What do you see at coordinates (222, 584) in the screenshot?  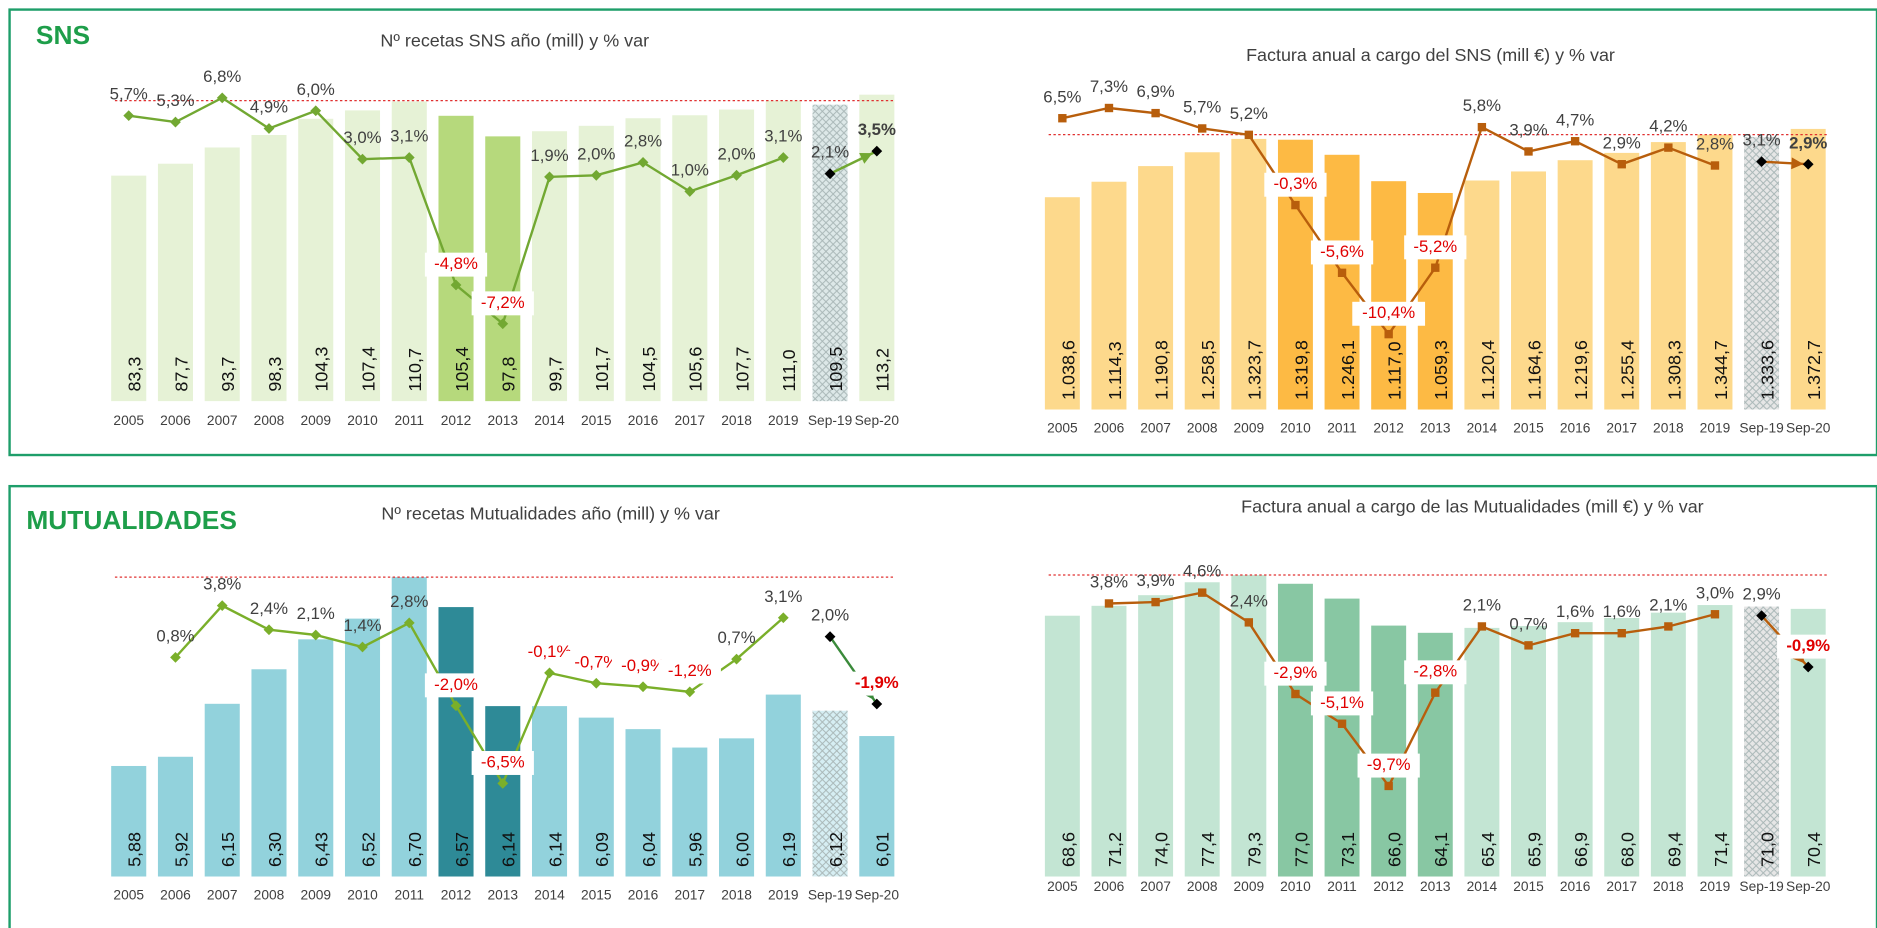 I see `line-value-label: 3,8%` at bounding box center [222, 584].